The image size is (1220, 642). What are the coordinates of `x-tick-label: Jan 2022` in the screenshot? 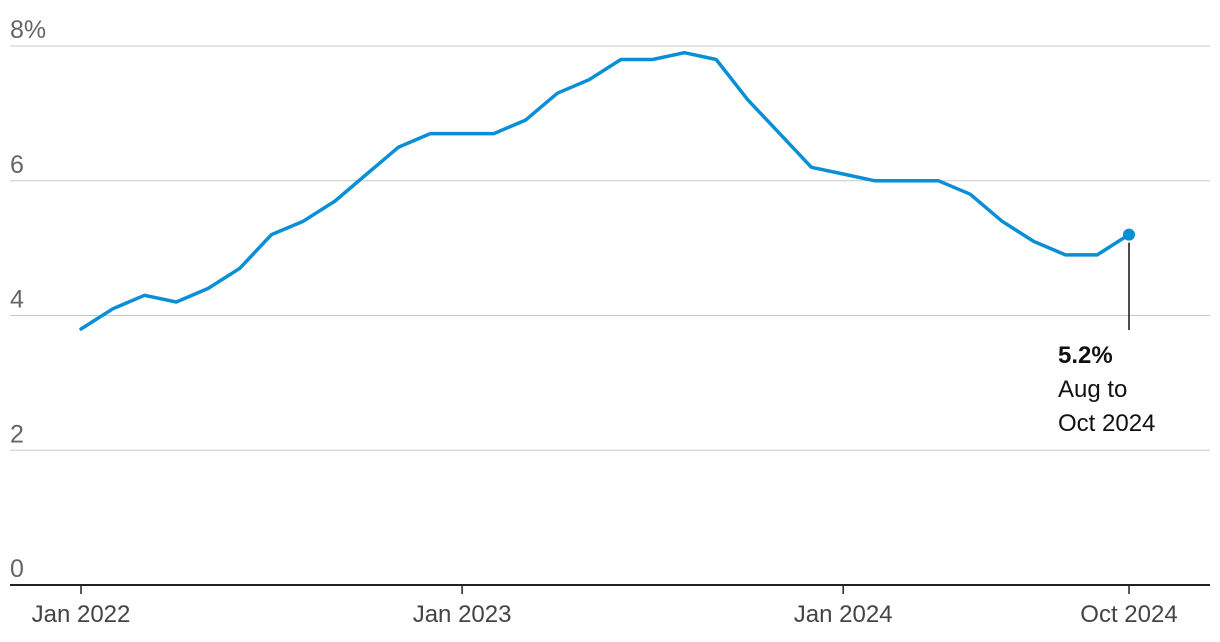 It's located at (81, 614).